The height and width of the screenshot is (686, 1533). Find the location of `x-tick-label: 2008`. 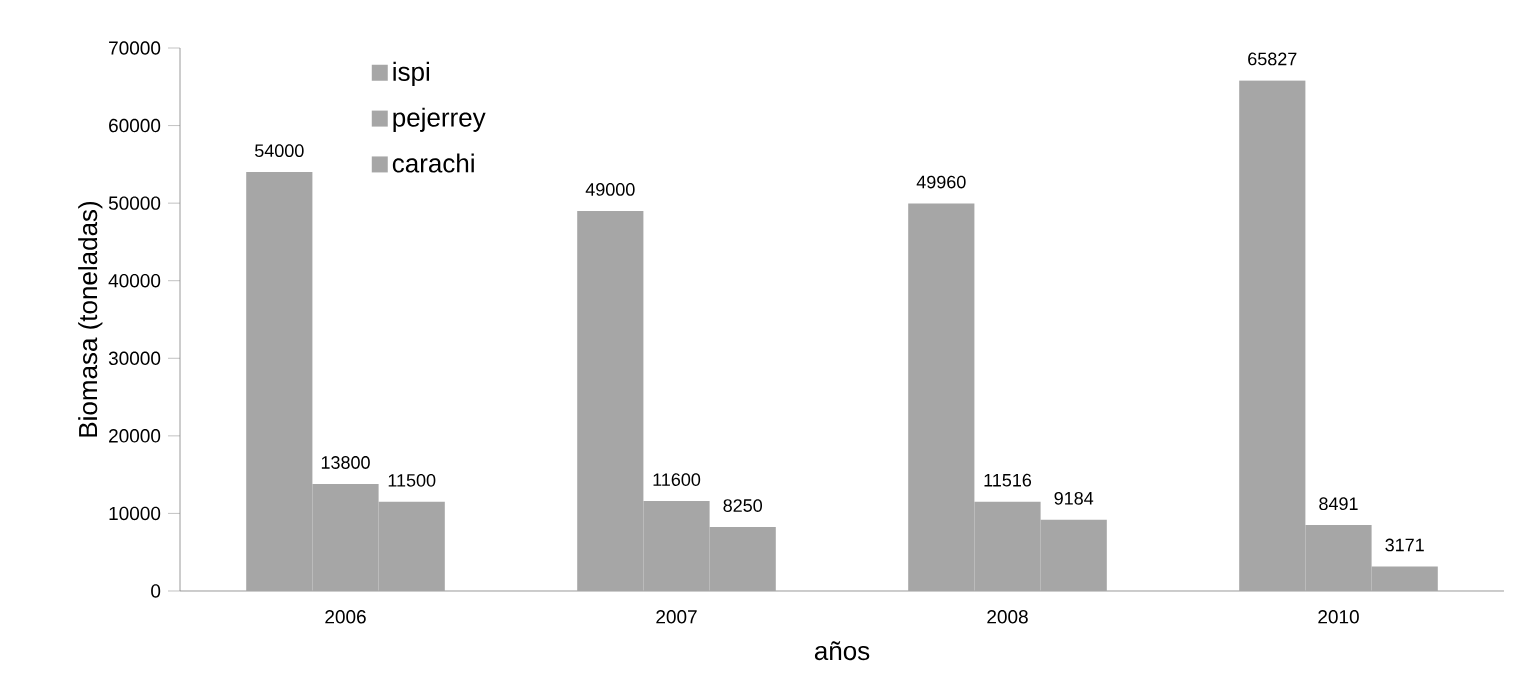

x-tick-label: 2008 is located at coordinates (1007, 617).